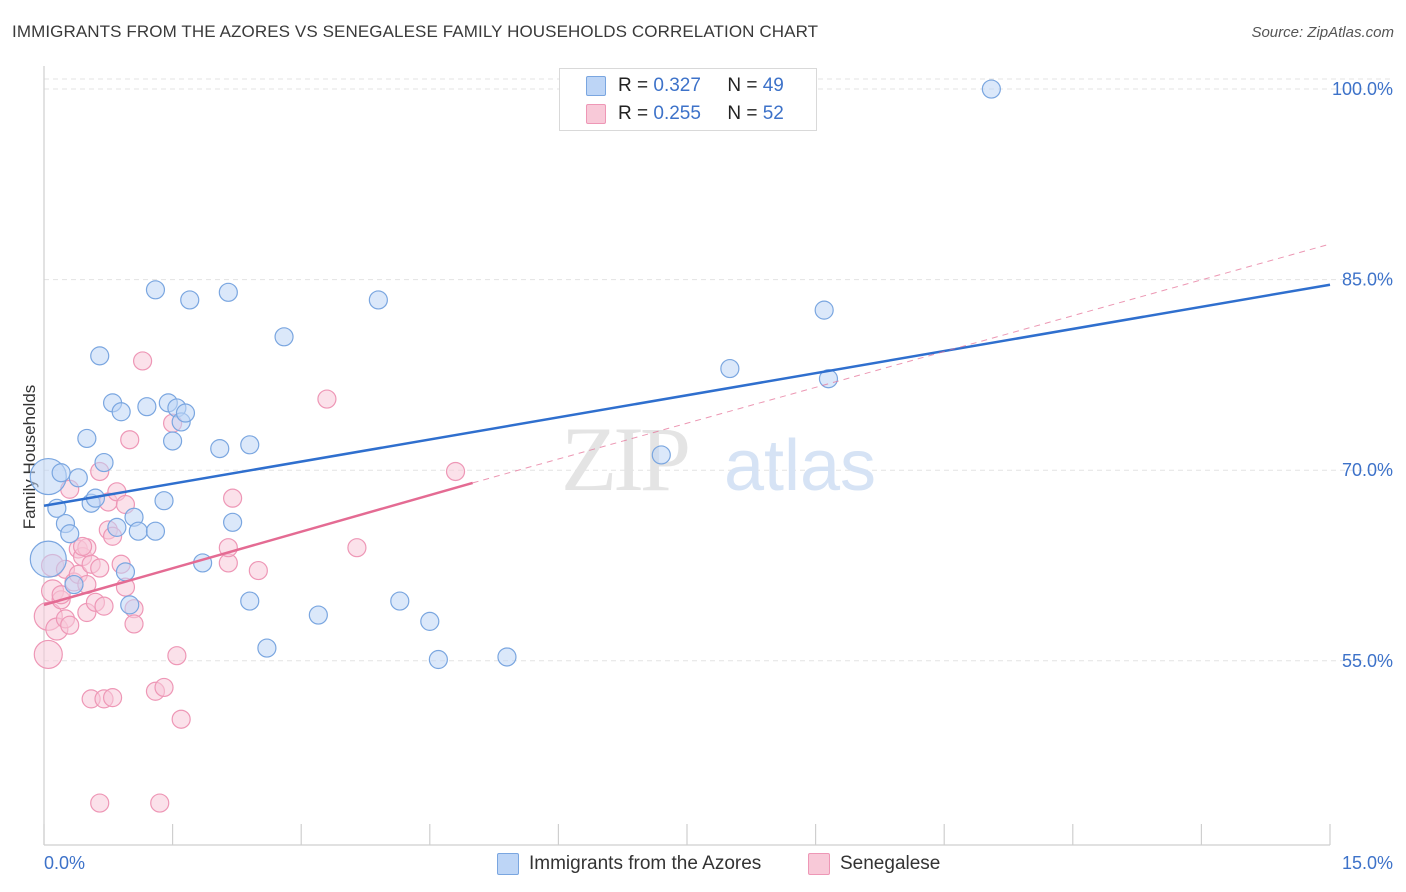 Image resolution: width=1406 pixels, height=892 pixels. What do you see at coordinates (596, 86) in the screenshot?
I see `legend-swatch-azores` at bounding box center [596, 86].